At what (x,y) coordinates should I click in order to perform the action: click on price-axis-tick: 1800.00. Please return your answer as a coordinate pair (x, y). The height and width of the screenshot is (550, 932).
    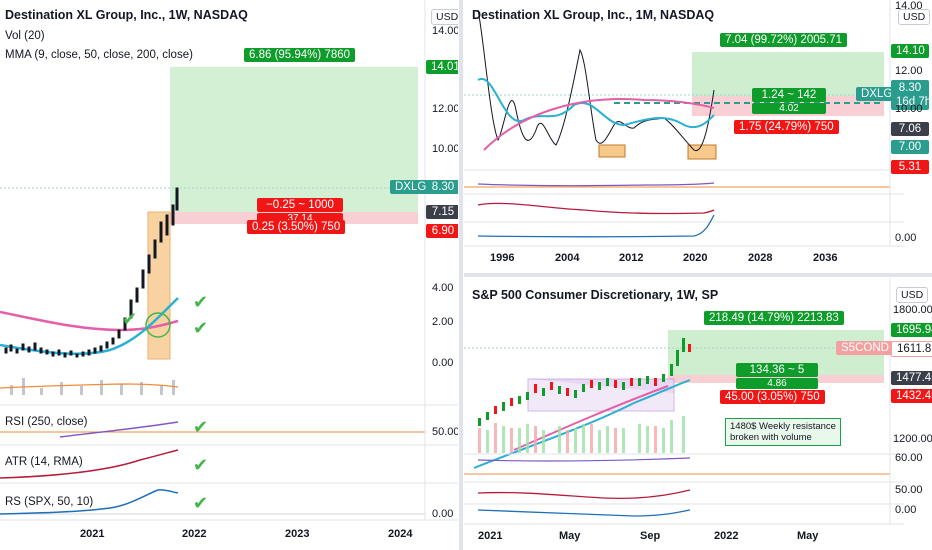
    Looking at the image, I should click on (912, 310).